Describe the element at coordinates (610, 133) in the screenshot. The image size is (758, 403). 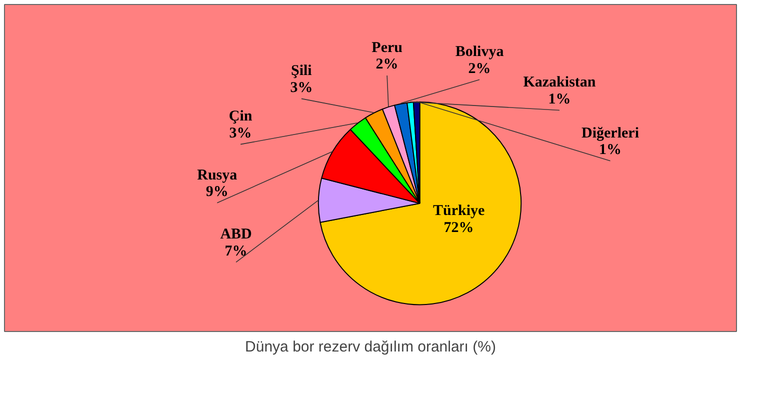
I see `slice-label: Diğerleri` at that location.